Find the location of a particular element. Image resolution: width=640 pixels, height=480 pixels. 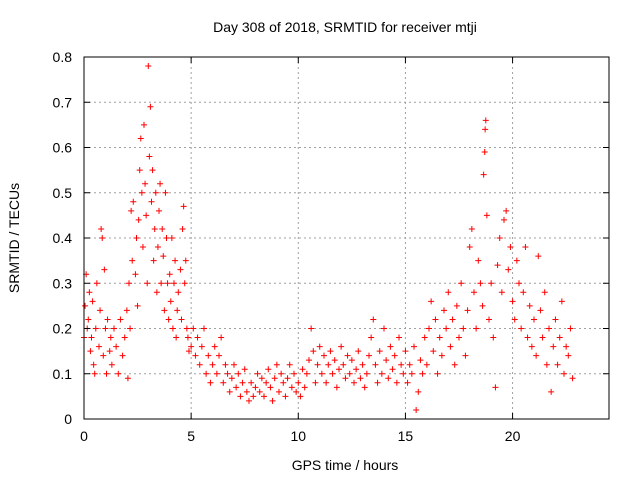

y-tick-label: 0.2 is located at coordinates (63, 329).